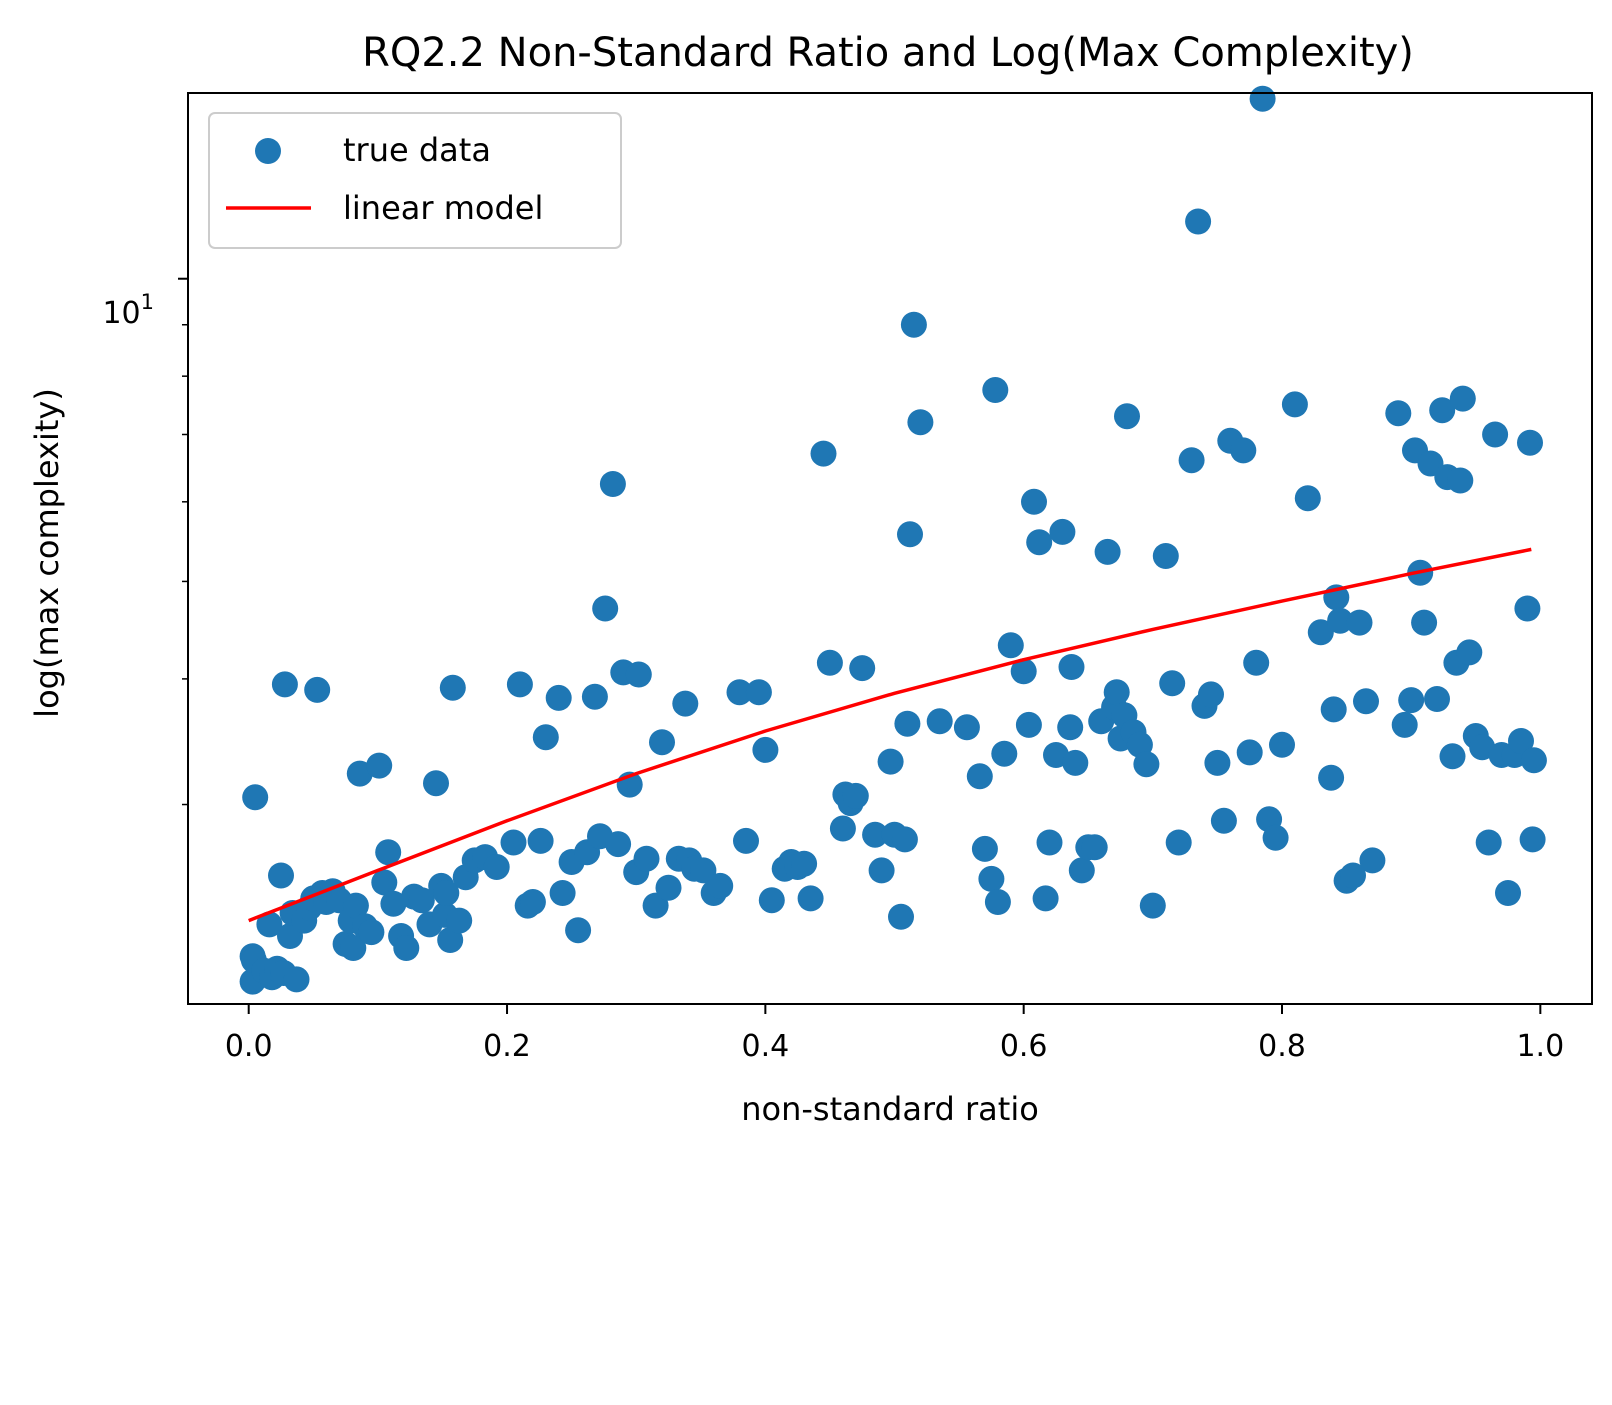  I want to click on y-tick-base: 10, so click(121, 313).